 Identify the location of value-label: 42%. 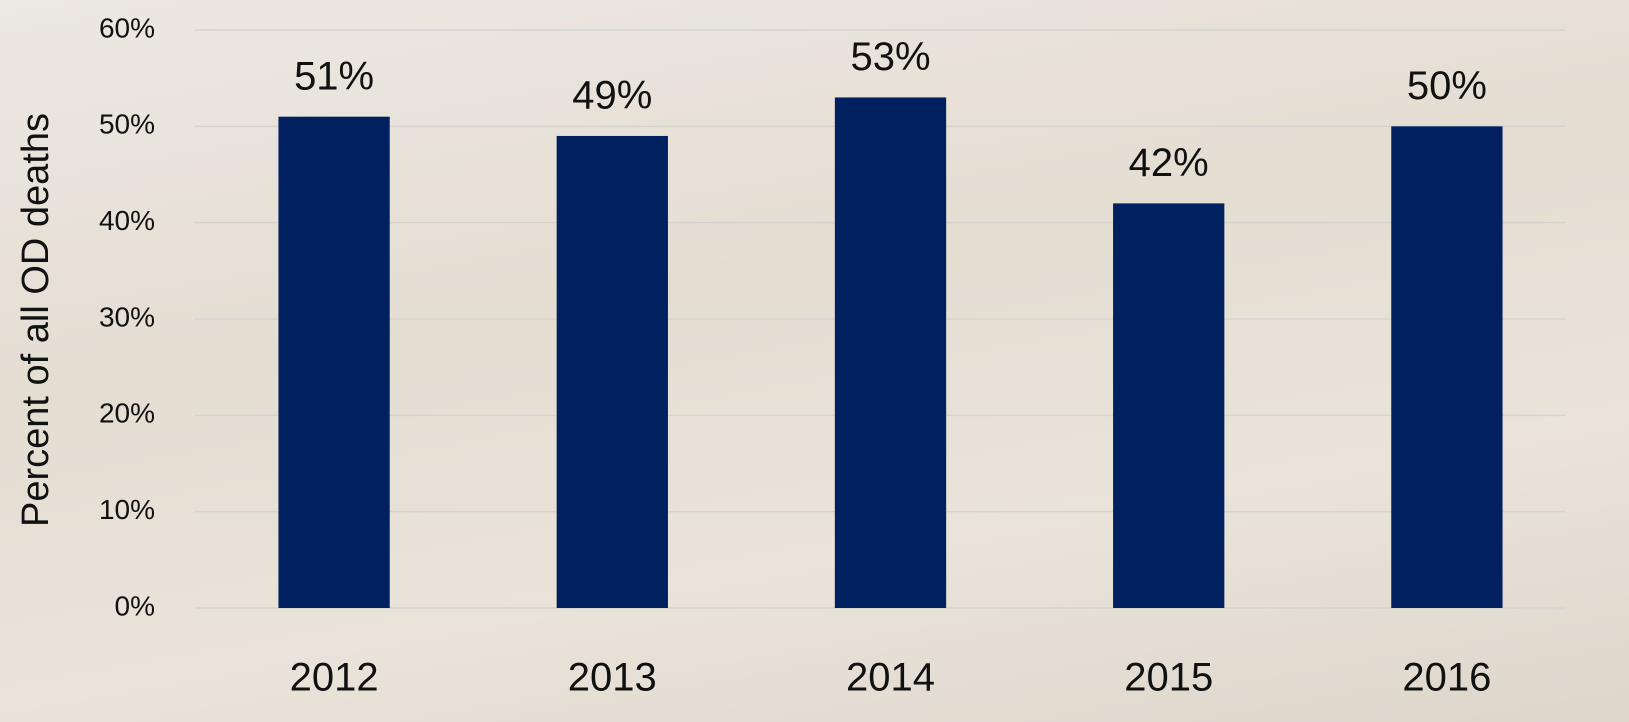
(1169, 163).